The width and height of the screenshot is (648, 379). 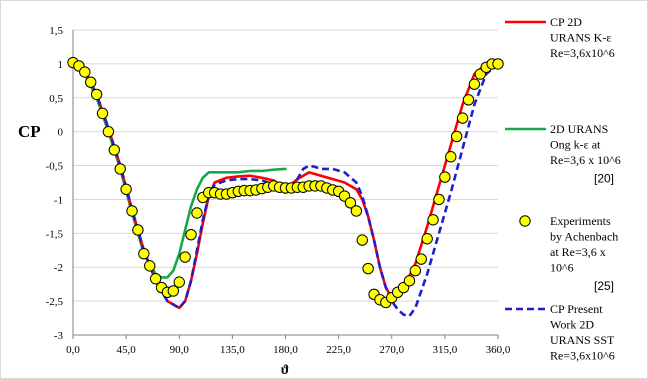 What do you see at coordinates (61, 65) in the screenshot?
I see `y-tick-label: 1` at bounding box center [61, 65].